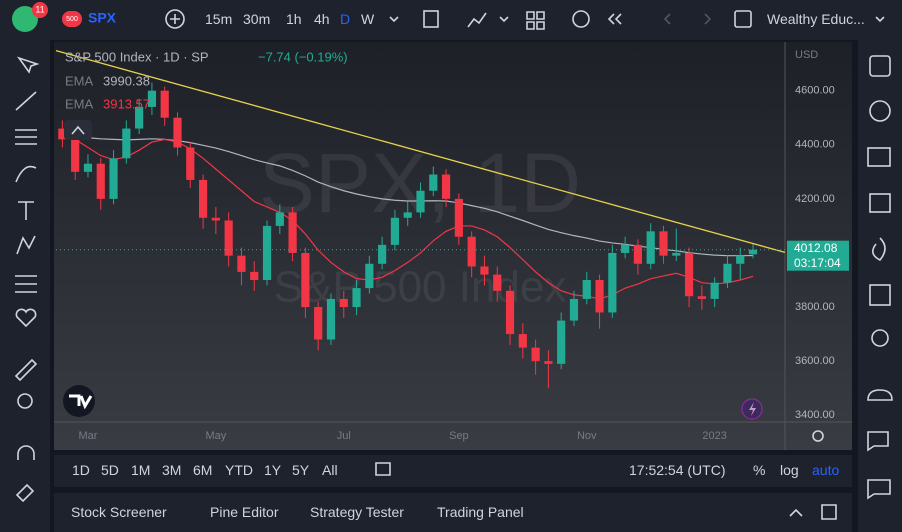 This screenshot has width=902, height=532. What do you see at coordinates (581, 19) in the screenshot?
I see `alert-tool` at bounding box center [581, 19].